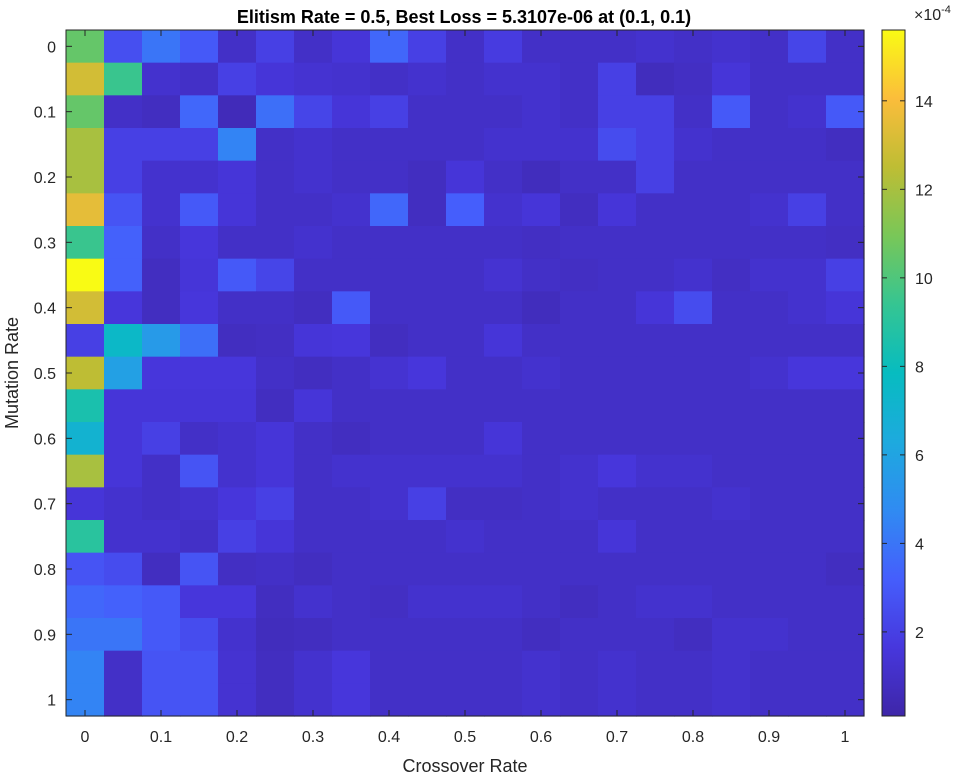 The width and height of the screenshot is (963, 775). What do you see at coordinates (45, 113) in the screenshot?
I see `y-tick-label: 0.1` at bounding box center [45, 113].